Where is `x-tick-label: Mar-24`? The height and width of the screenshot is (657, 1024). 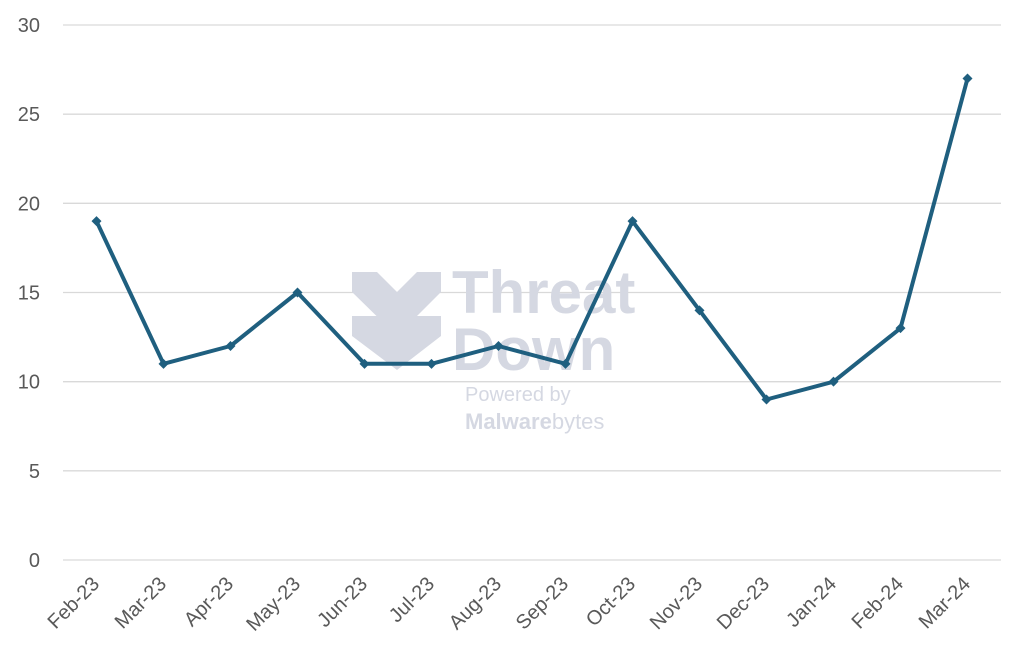 x-tick-label: Mar-24 is located at coordinates (945, 603).